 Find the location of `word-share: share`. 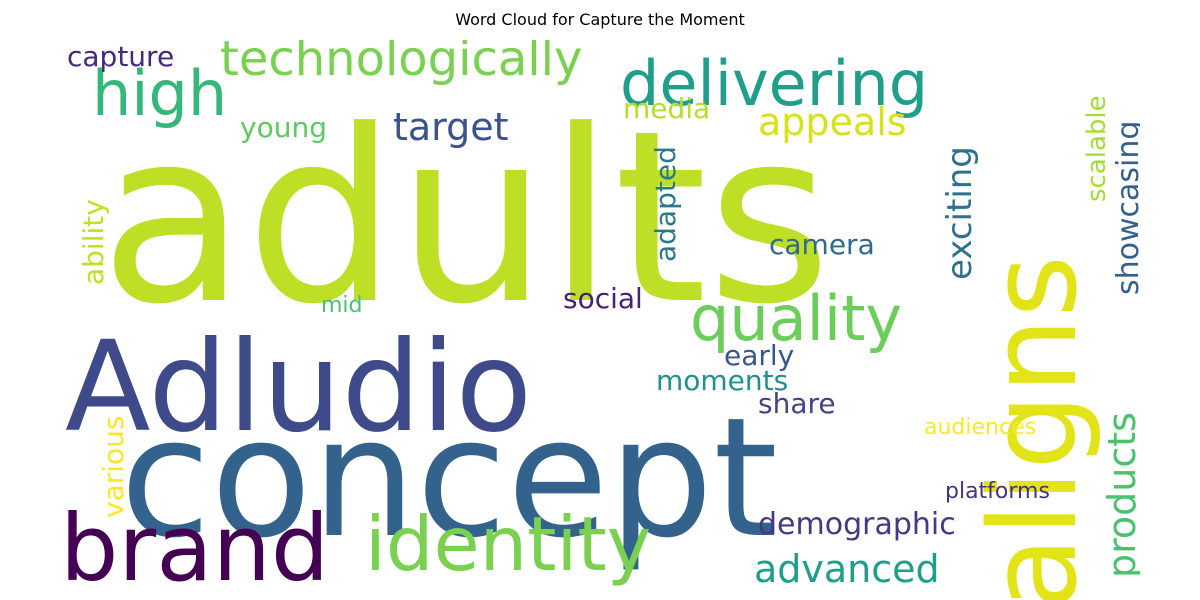

word-share: share is located at coordinates (797, 403).